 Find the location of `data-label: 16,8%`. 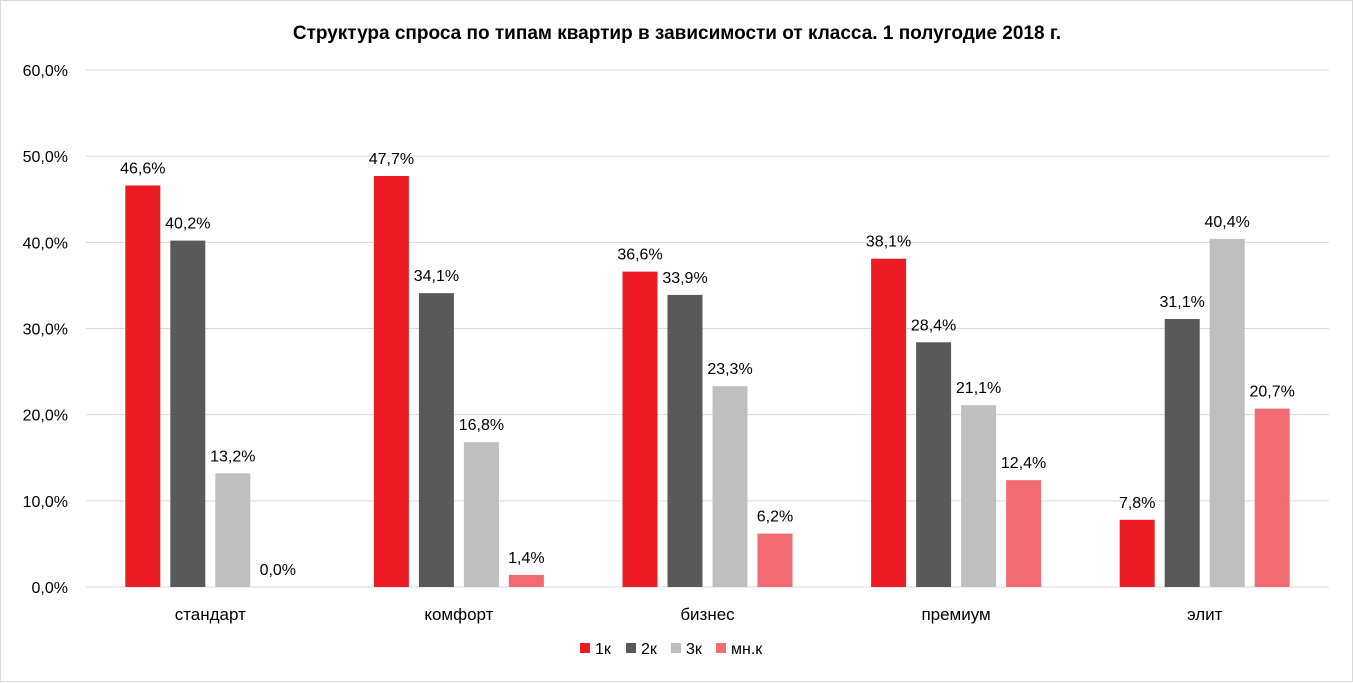

data-label: 16,8% is located at coordinates (481, 425).